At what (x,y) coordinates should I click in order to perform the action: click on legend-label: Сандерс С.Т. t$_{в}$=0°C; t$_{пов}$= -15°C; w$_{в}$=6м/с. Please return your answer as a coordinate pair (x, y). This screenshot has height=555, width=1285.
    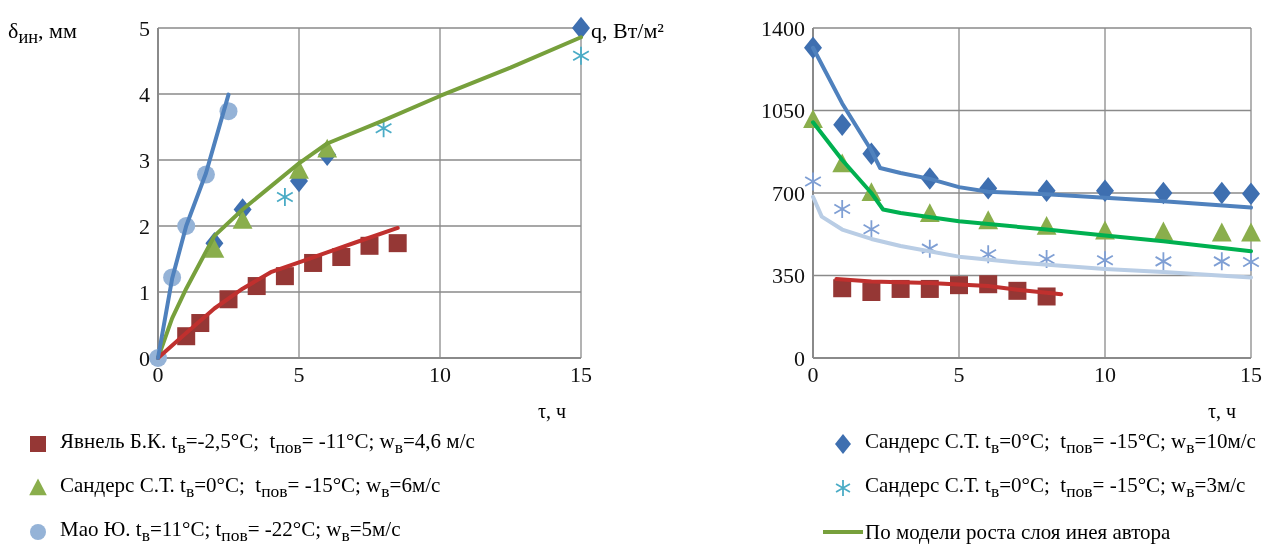
    Looking at the image, I should click on (250, 488).